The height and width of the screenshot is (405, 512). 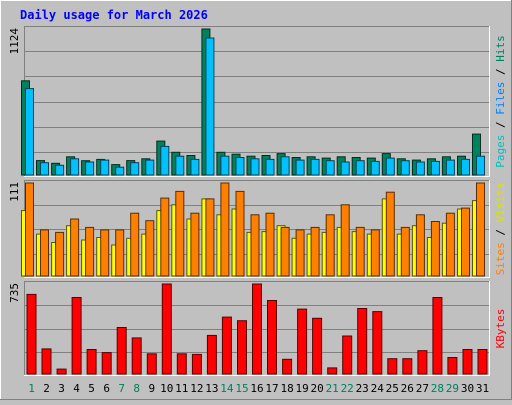 I want to click on legend-label-3: /, so click(x=500, y=72).